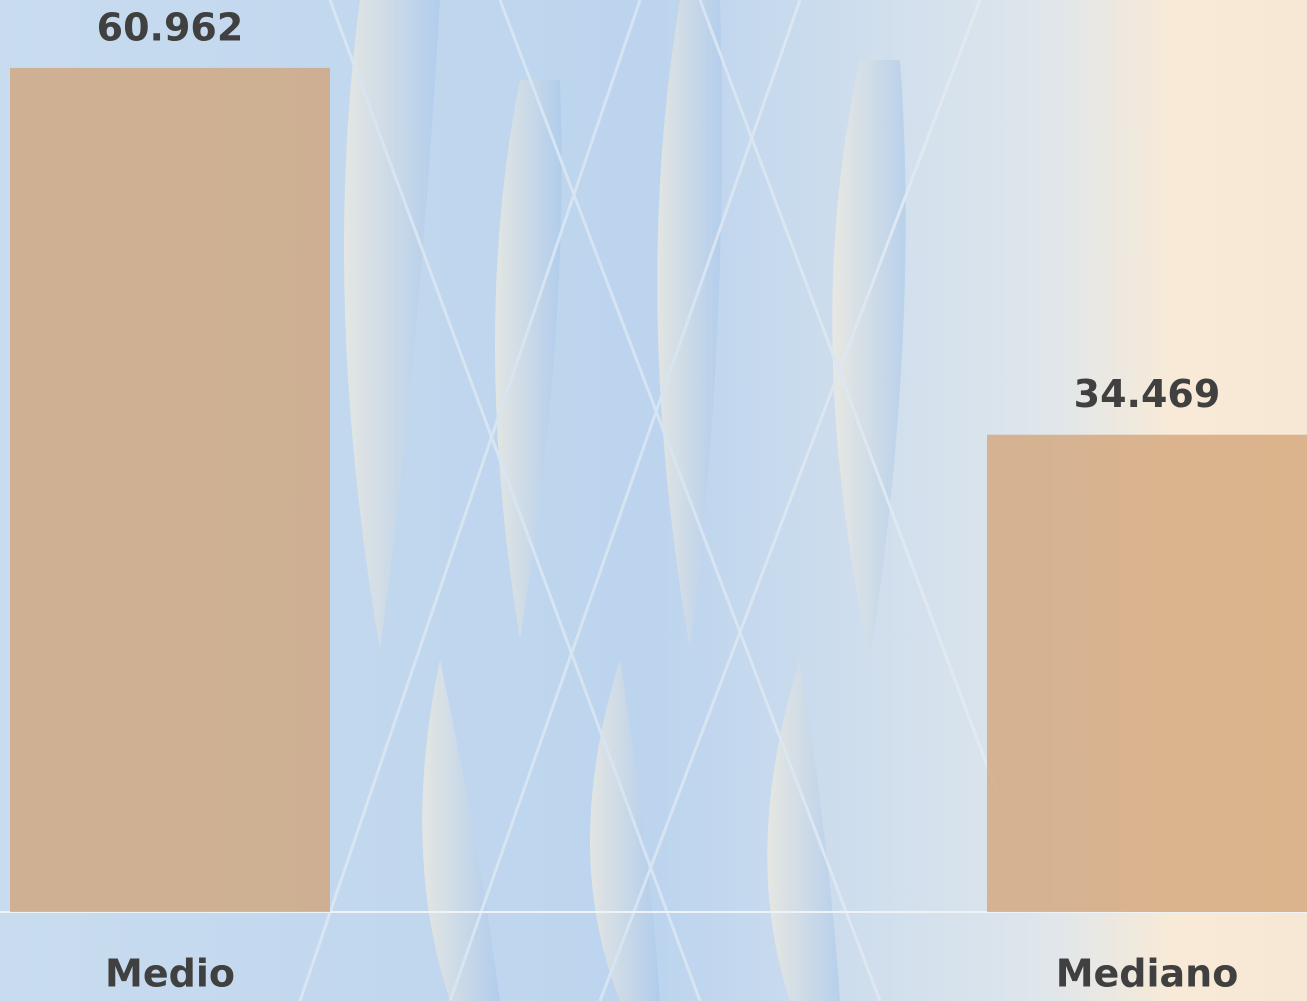  What do you see at coordinates (170, 27) in the screenshot?
I see `value-label: 60.962` at bounding box center [170, 27].